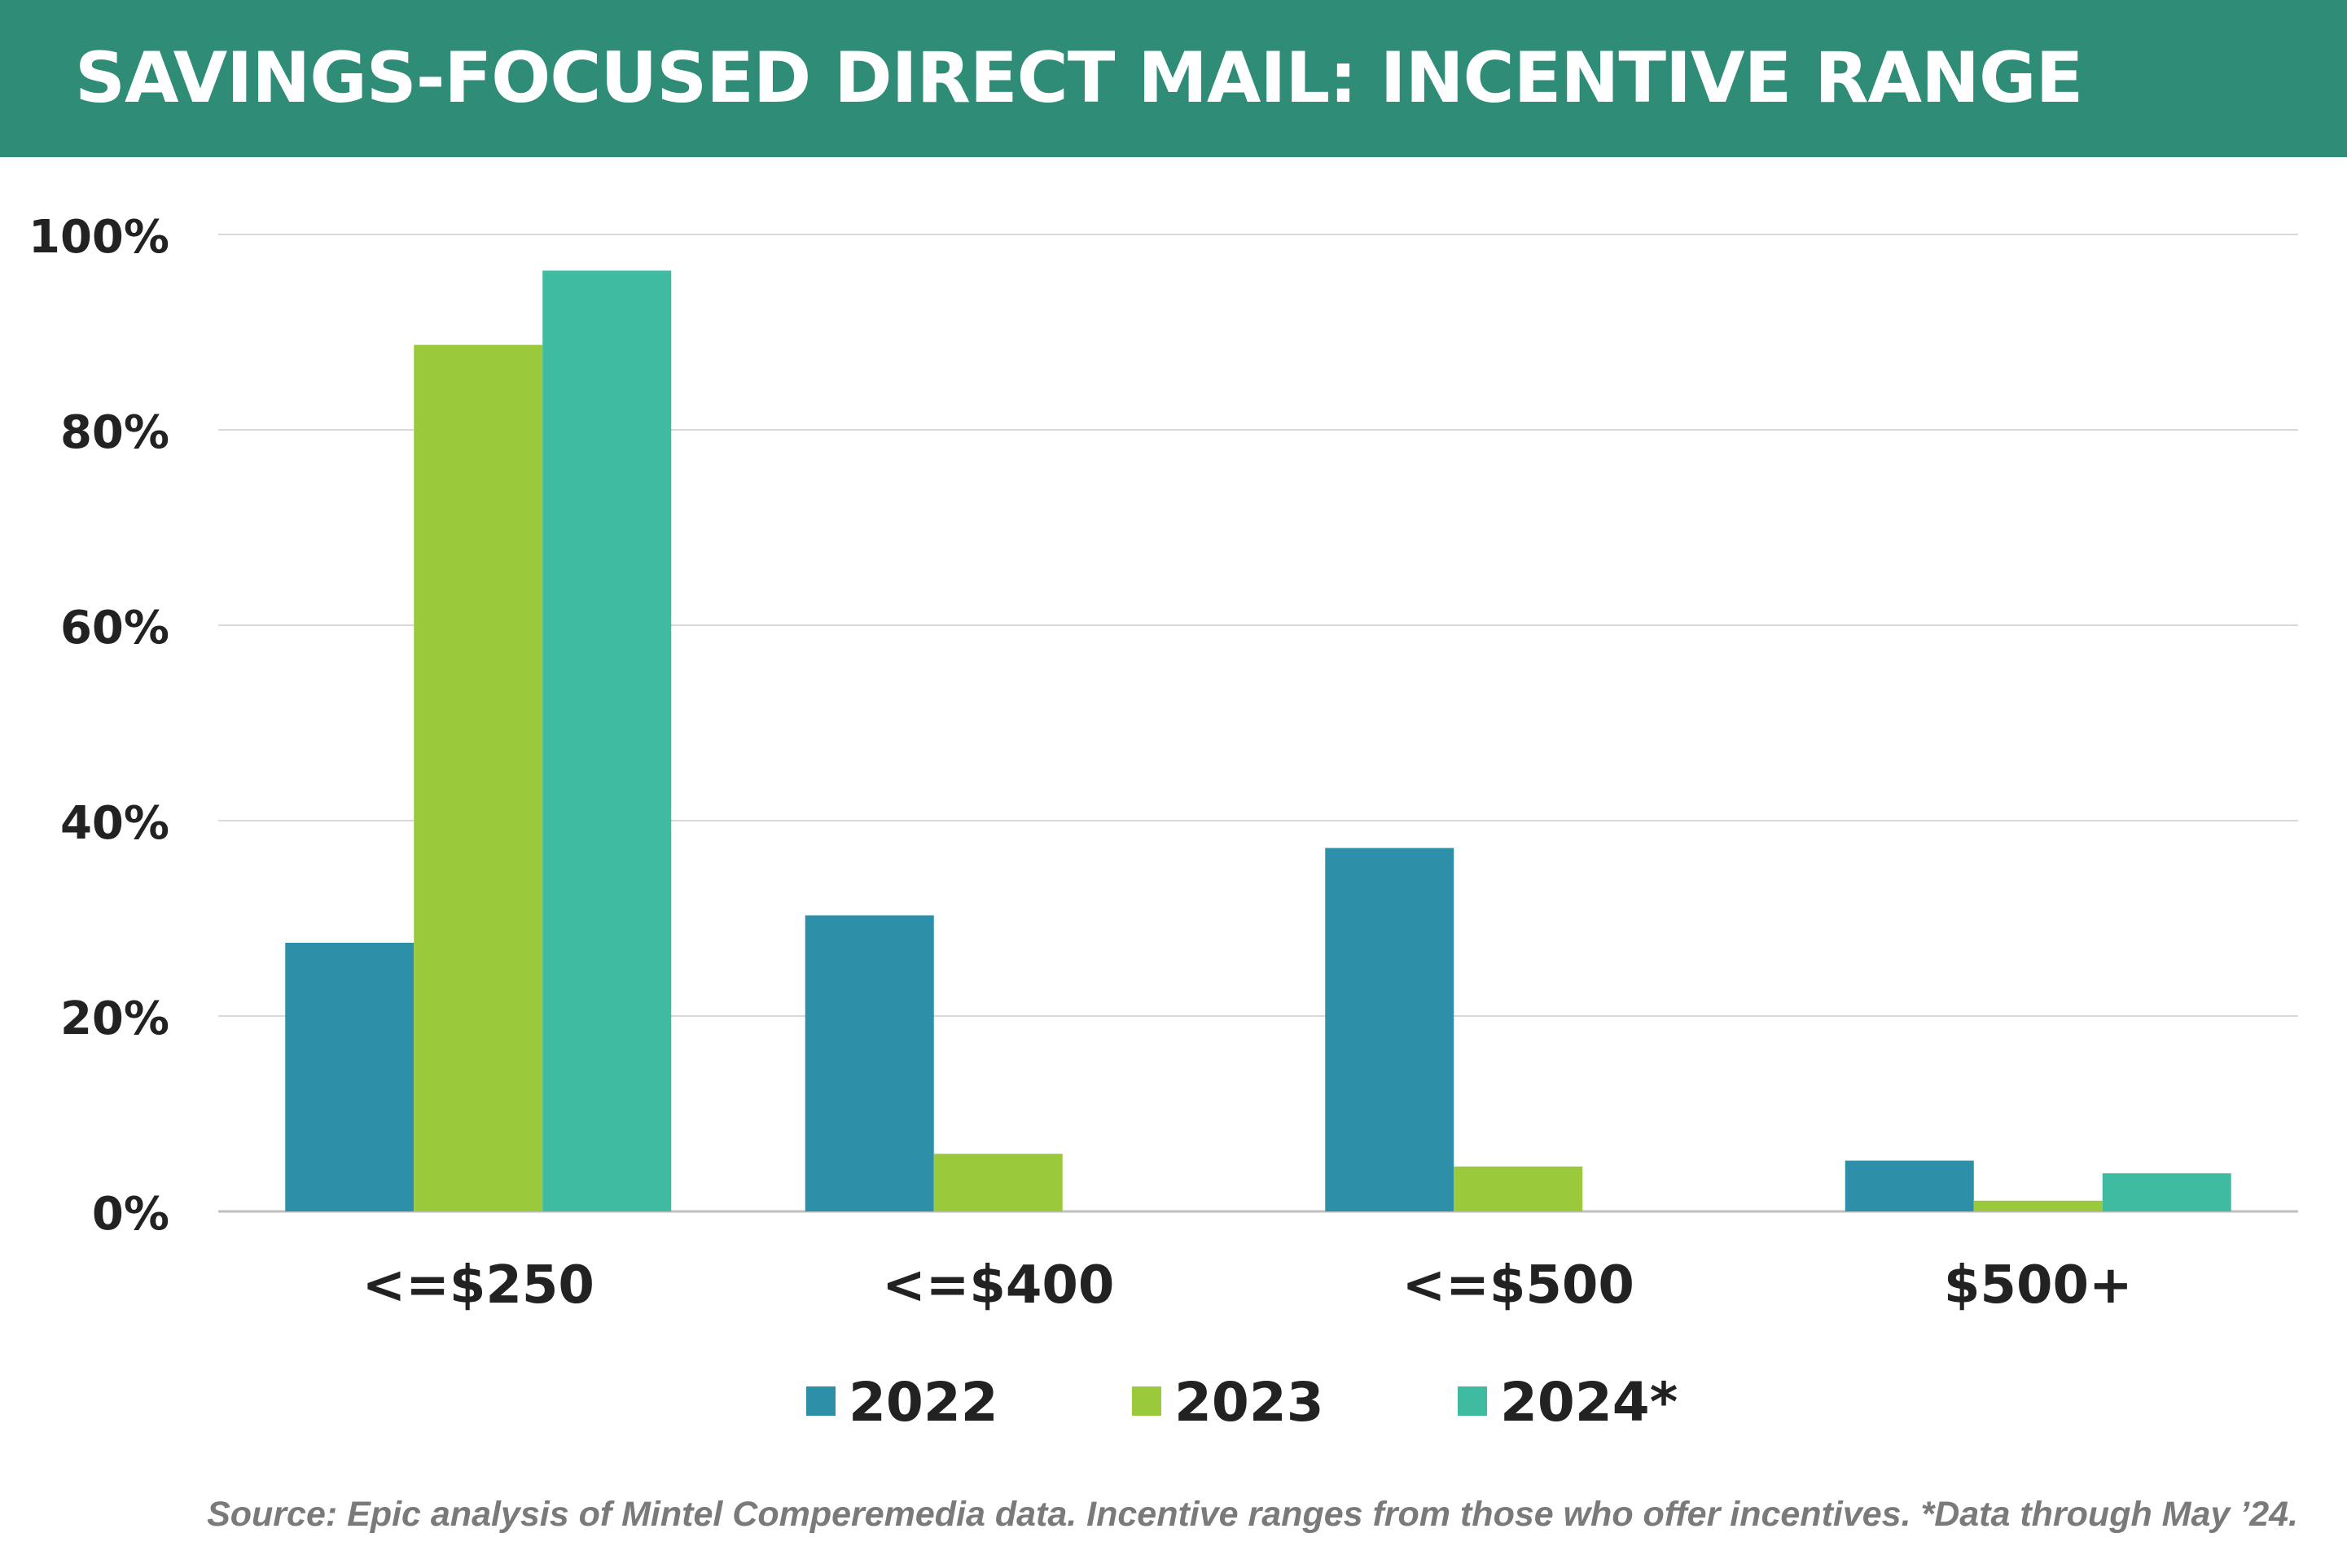 This screenshot has width=2347, height=1568. Describe the element at coordinates (998, 1286) in the screenshot. I see `x-tick-label: <=$400` at that location.